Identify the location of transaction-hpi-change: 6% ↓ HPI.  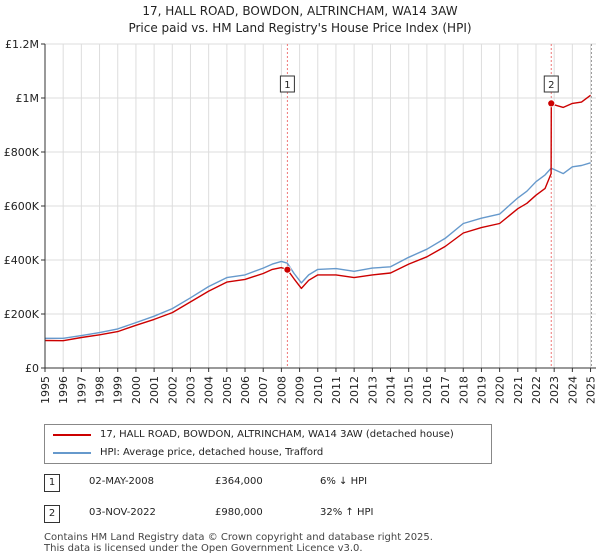
(344, 481).